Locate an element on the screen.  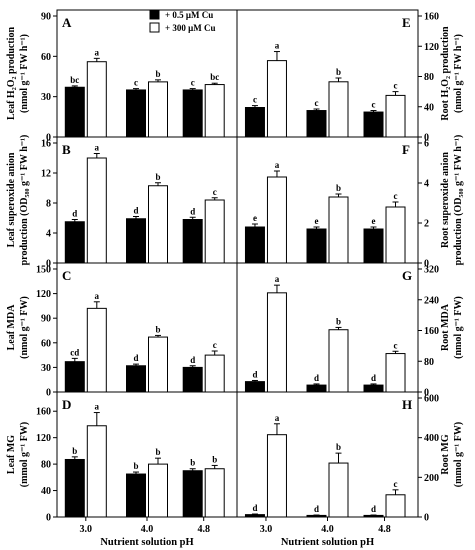
y-tick-label: 16 is located at coordinates (46, 144).